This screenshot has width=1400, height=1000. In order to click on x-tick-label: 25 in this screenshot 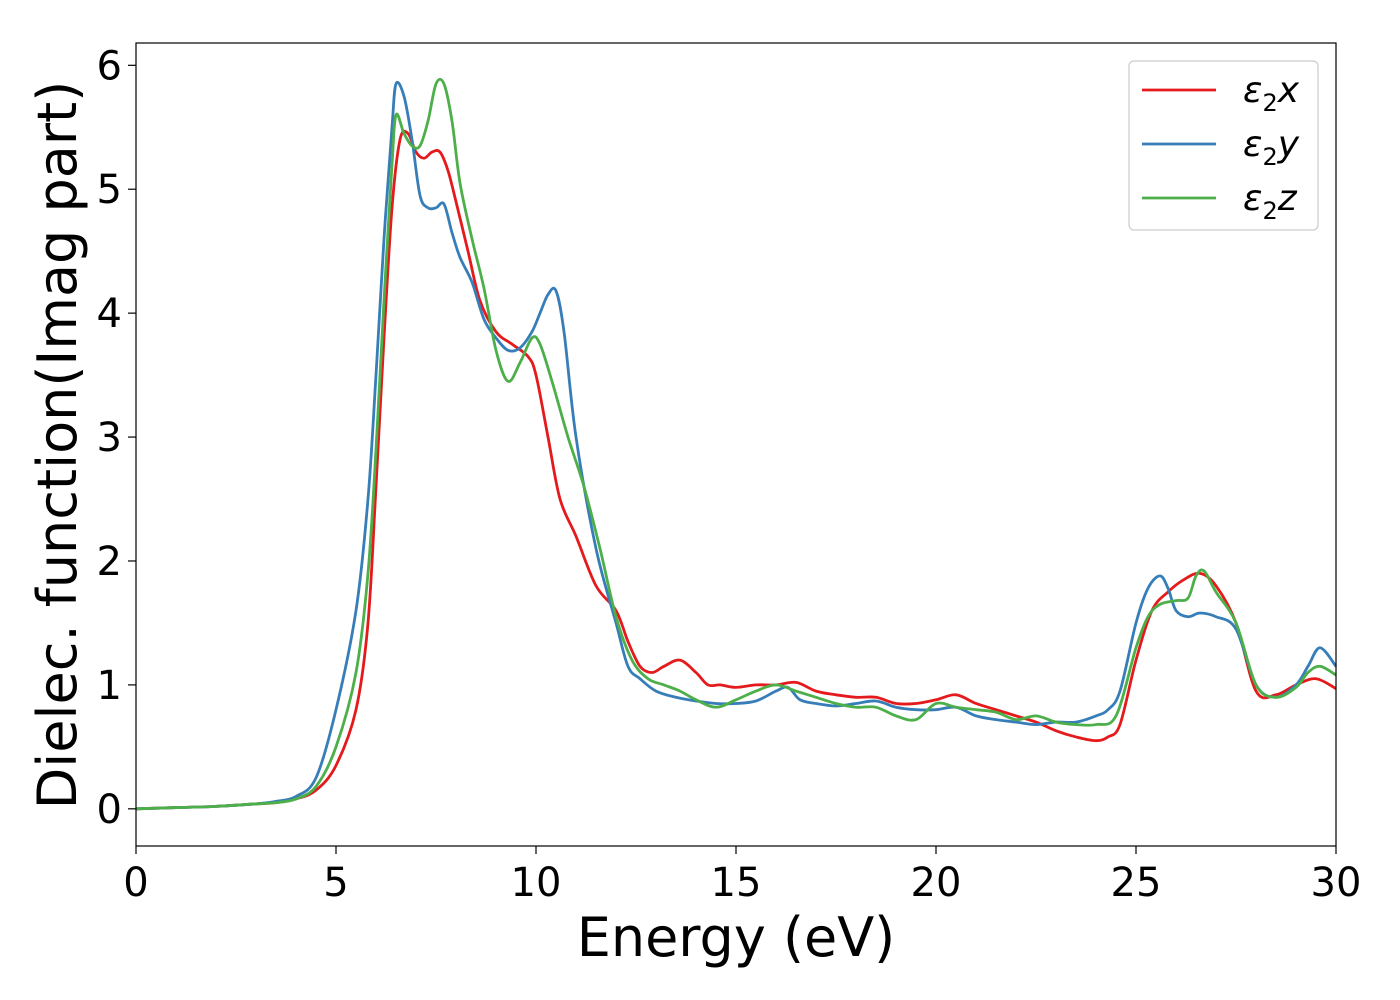, I will do `click(1136, 883)`.